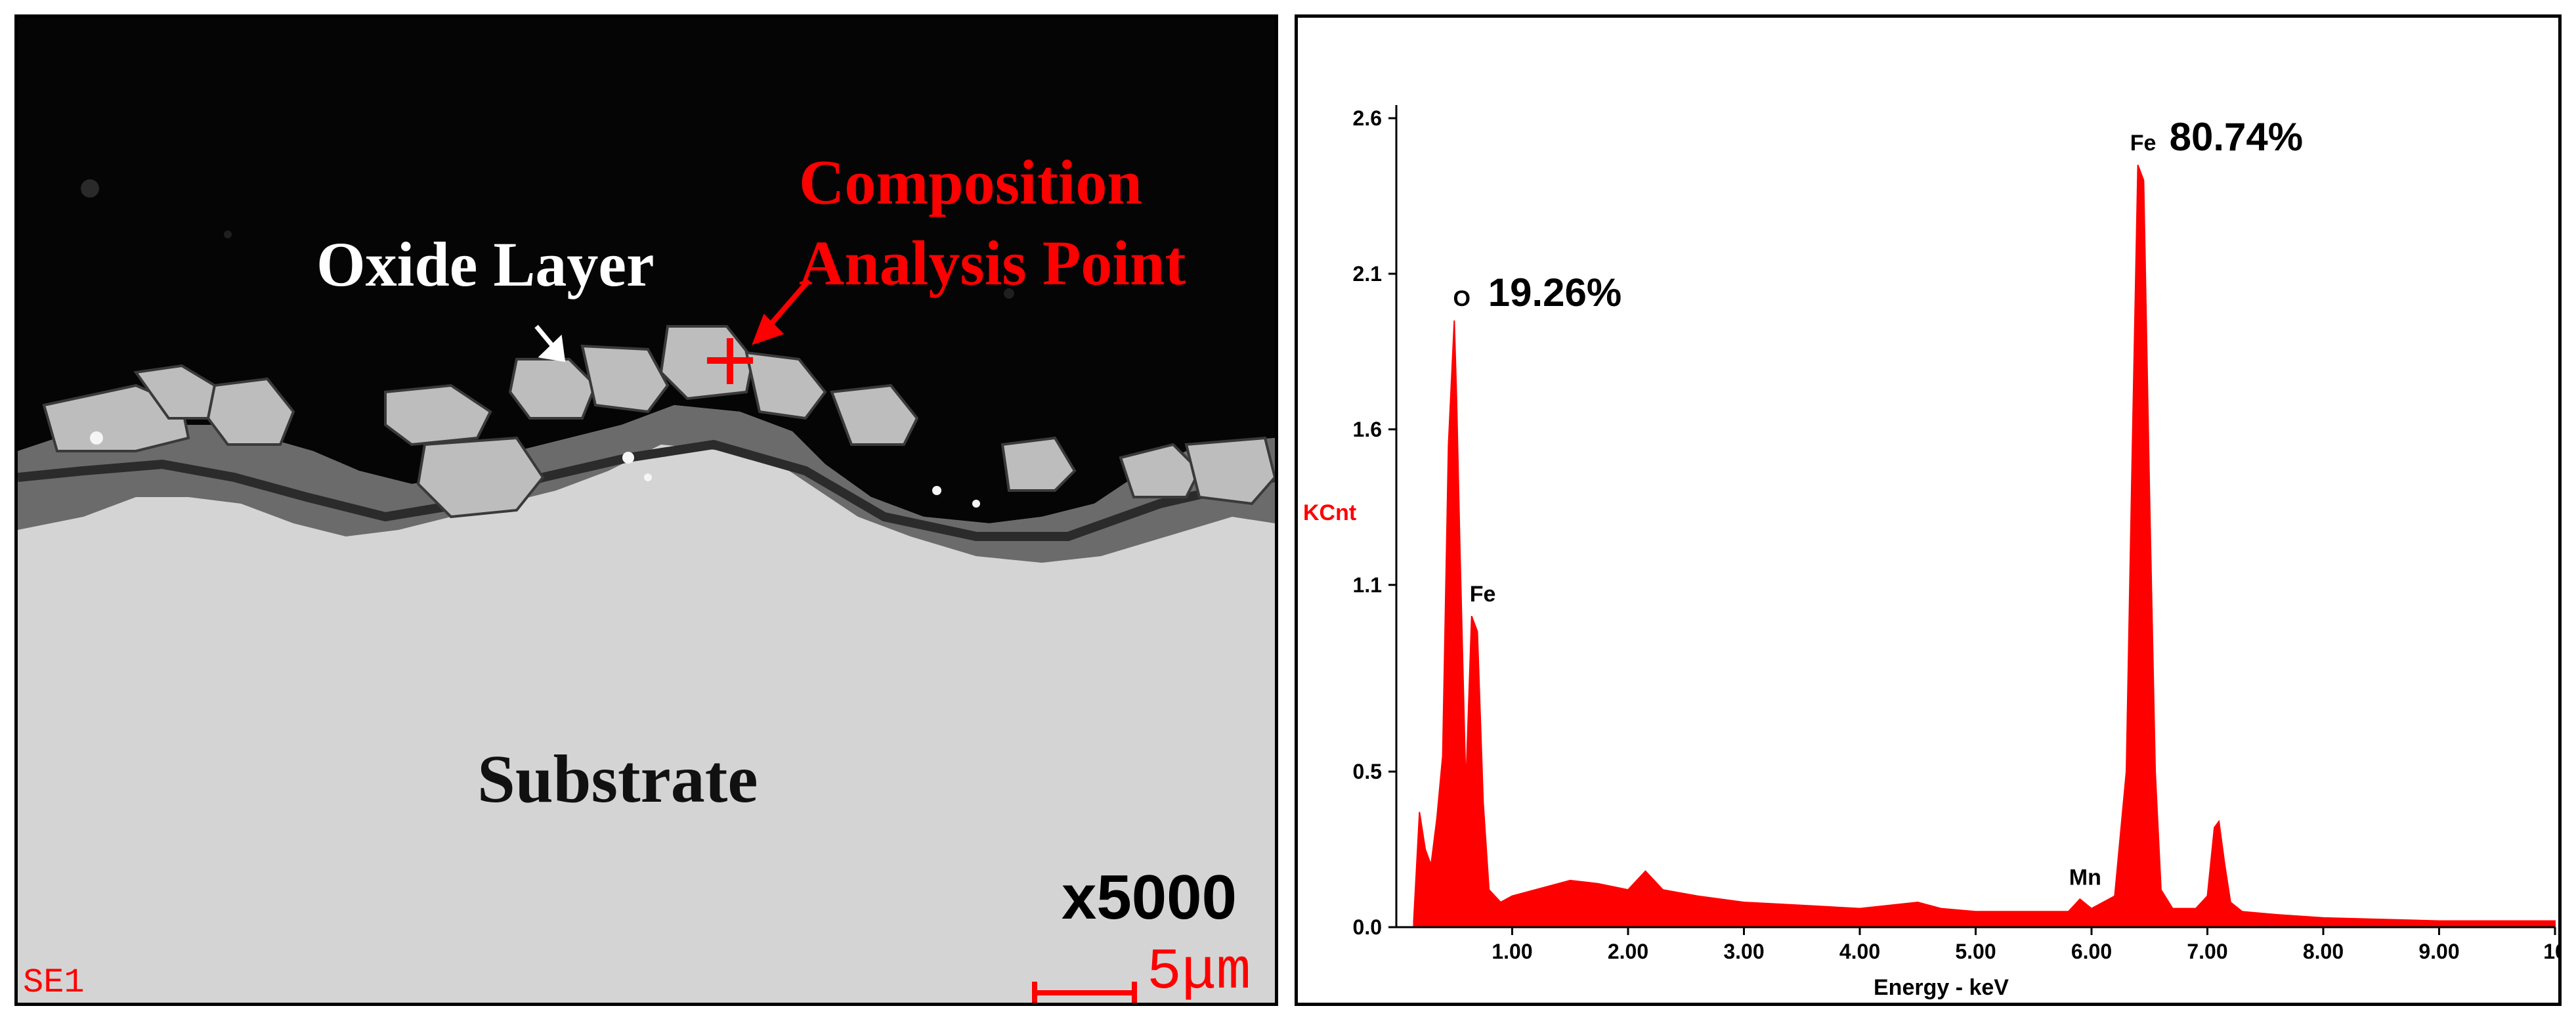 The width and height of the screenshot is (2576, 1025). Describe the element at coordinates (2085, 878) in the screenshot. I see `peak-element-label: Mn` at that location.